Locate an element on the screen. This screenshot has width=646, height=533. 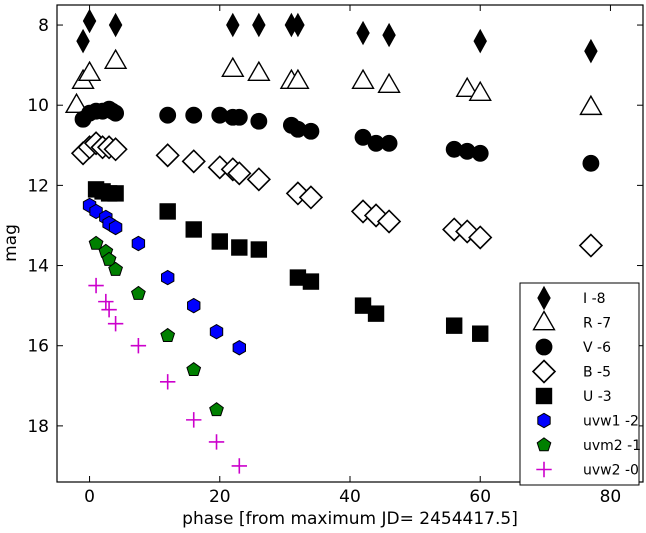
legend-label: V -6 is located at coordinates (597, 348).